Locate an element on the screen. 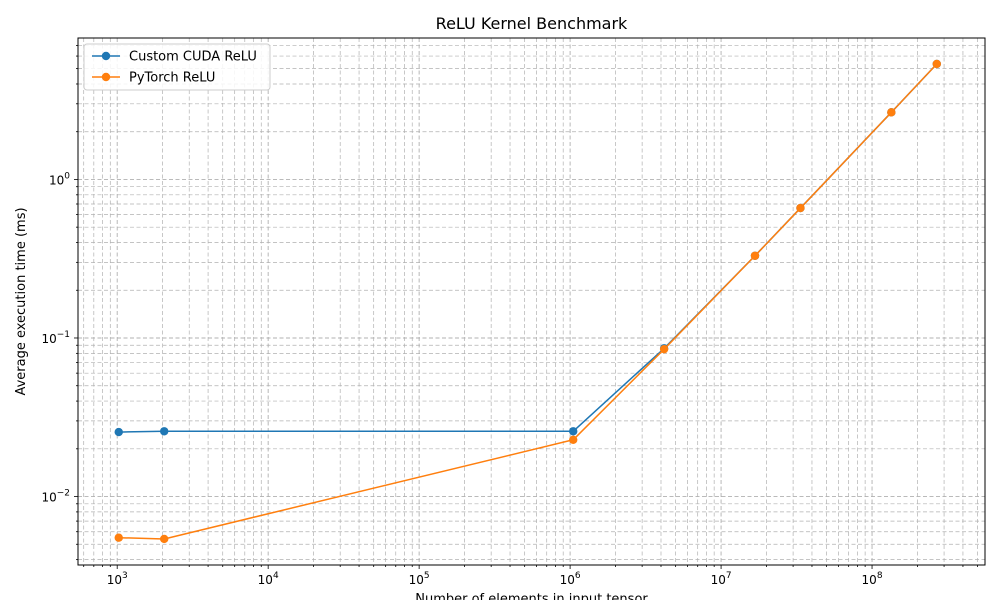 The image size is (1000, 600). x-tick-label: 10⁴ is located at coordinates (268, 579).